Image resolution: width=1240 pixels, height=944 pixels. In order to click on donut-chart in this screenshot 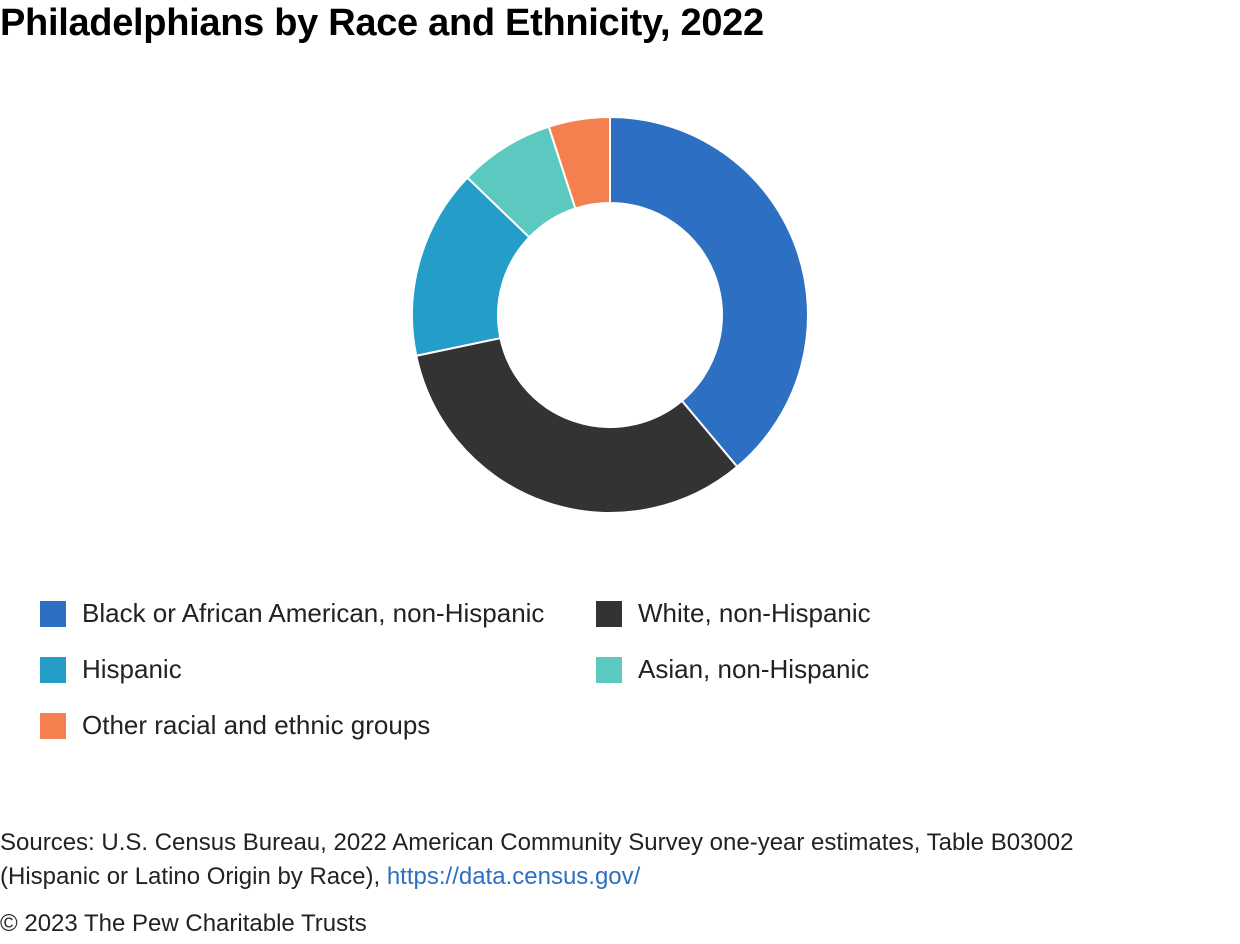, I will do `click(610, 314)`.